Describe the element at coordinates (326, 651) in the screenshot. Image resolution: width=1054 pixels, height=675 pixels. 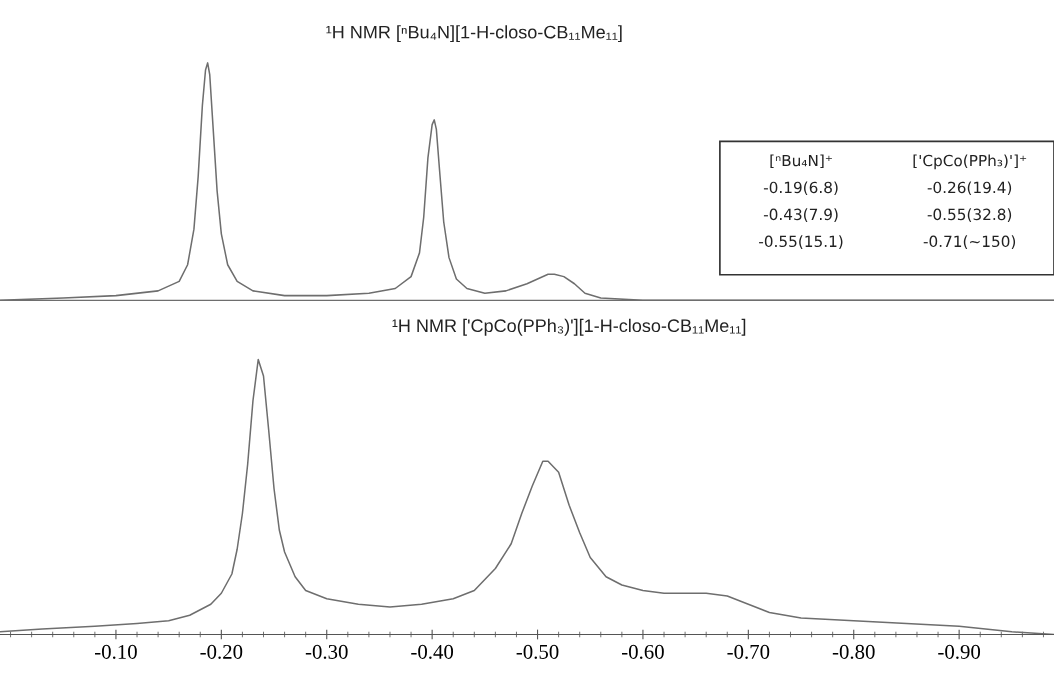
I see `x-tick-label: -0.30` at that location.